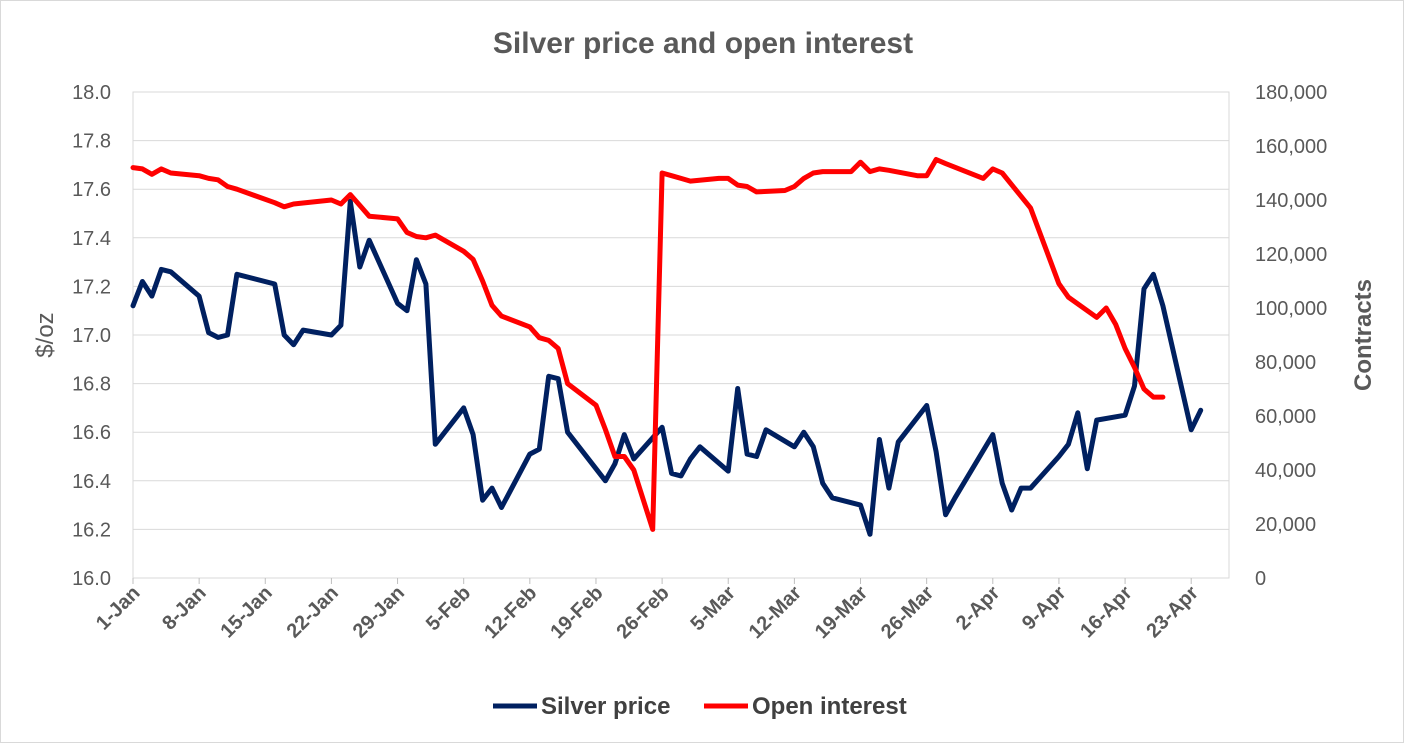  Describe the element at coordinates (45, 334) in the screenshot. I see `left-axis-title: $/oz` at that location.